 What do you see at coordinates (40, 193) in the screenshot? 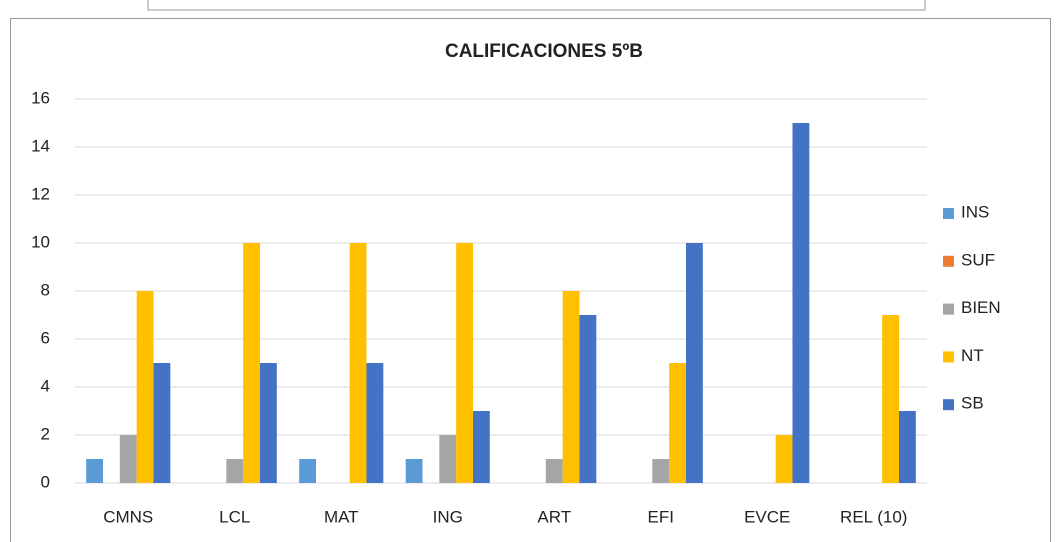
I see `y-tick-label: 12` at bounding box center [40, 193].